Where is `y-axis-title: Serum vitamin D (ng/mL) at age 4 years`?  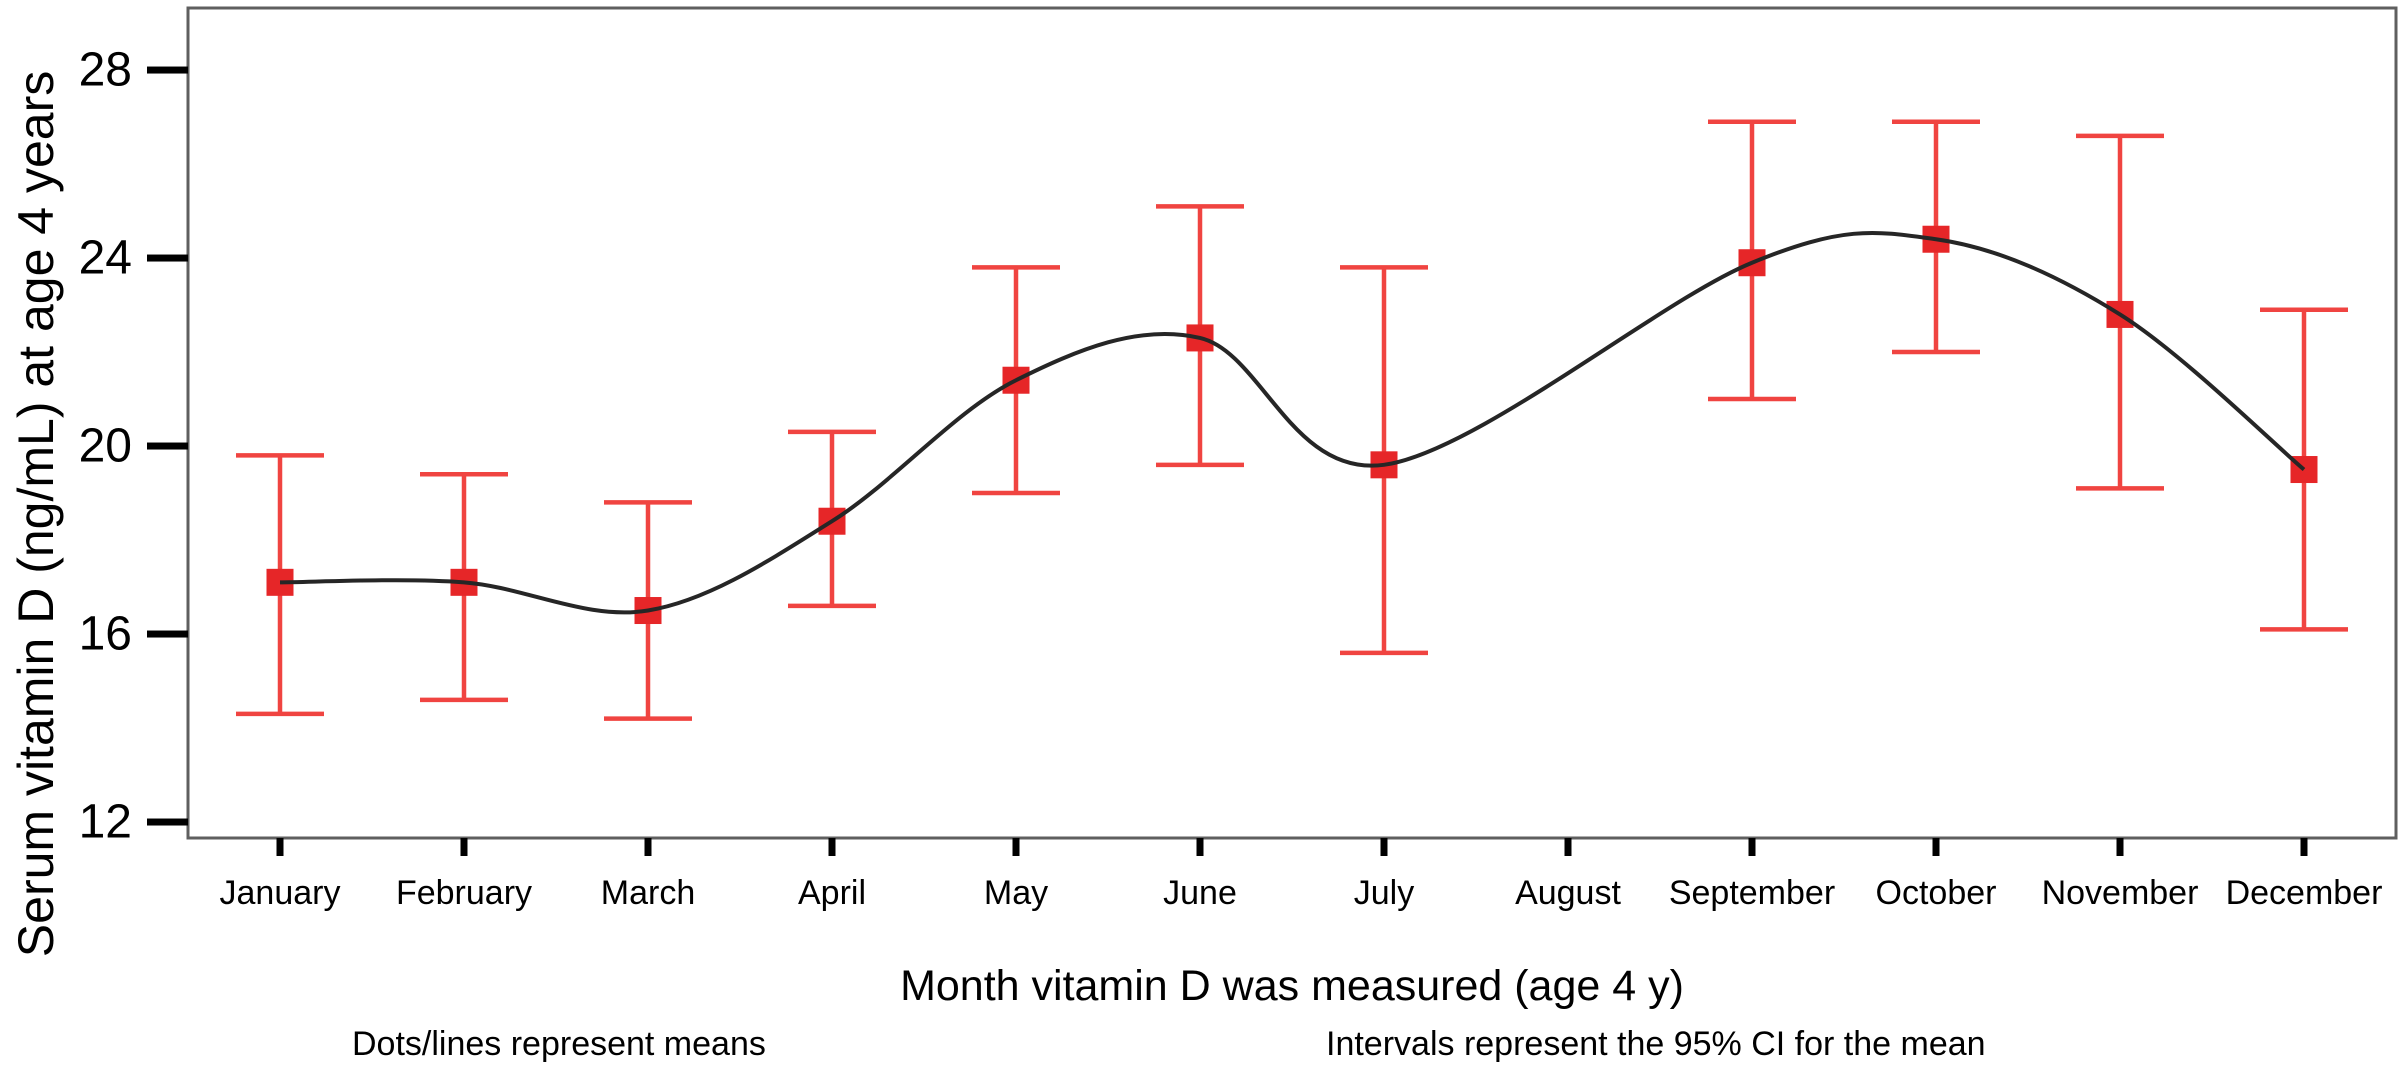 y-axis-title: Serum vitamin D (ng/mL) at age 4 years is located at coordinates (36, 514).